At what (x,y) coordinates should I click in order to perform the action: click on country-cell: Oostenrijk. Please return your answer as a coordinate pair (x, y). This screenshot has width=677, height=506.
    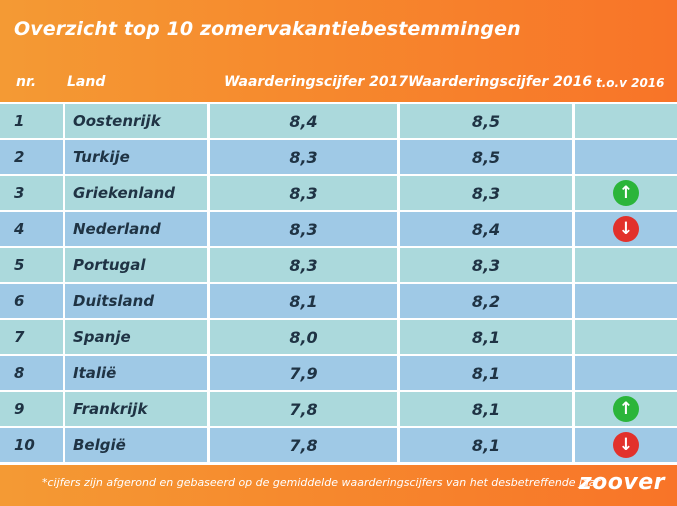
    Looking at the image, I should click on (136, 121).